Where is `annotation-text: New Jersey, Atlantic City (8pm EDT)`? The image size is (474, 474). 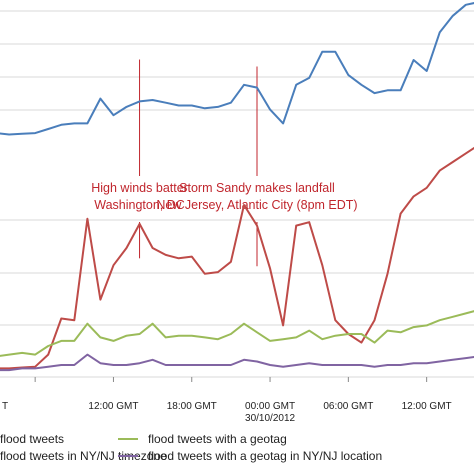 annotation-text: New Jersey, Atlantic City (8pm EDT) is located at coordinates (256, 205).